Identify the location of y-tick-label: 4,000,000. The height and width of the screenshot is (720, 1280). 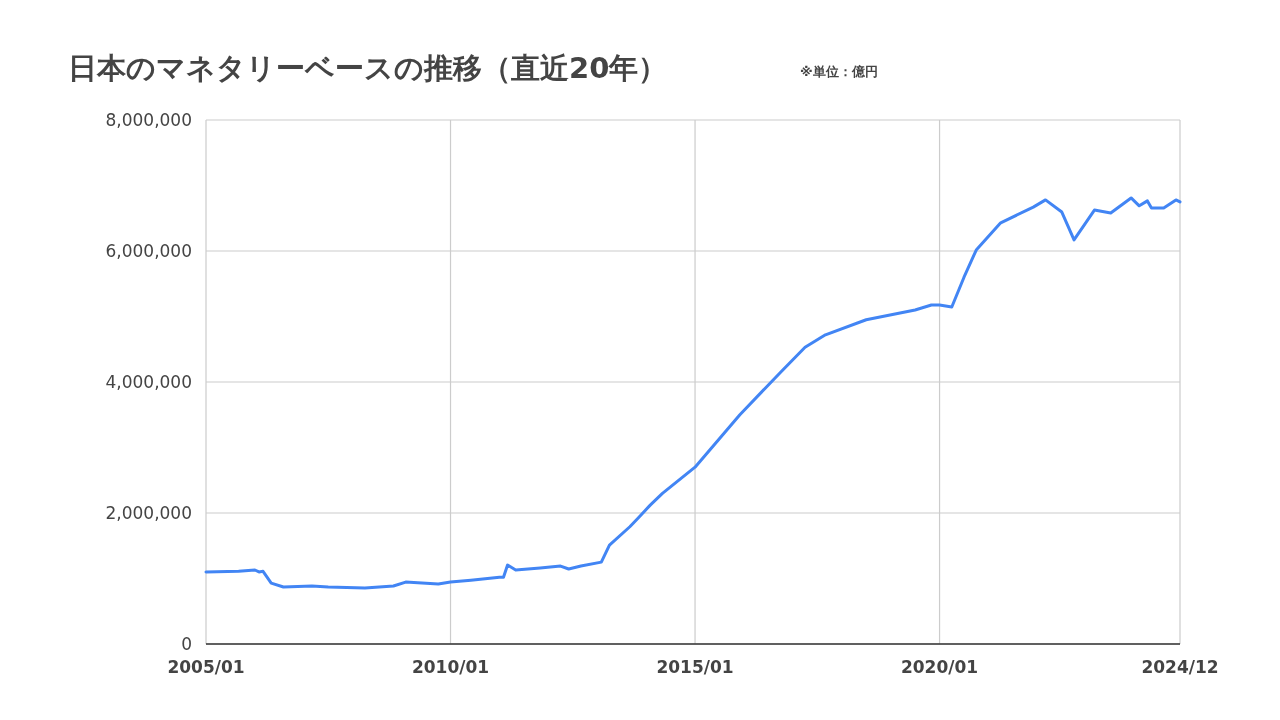
(148, 382).